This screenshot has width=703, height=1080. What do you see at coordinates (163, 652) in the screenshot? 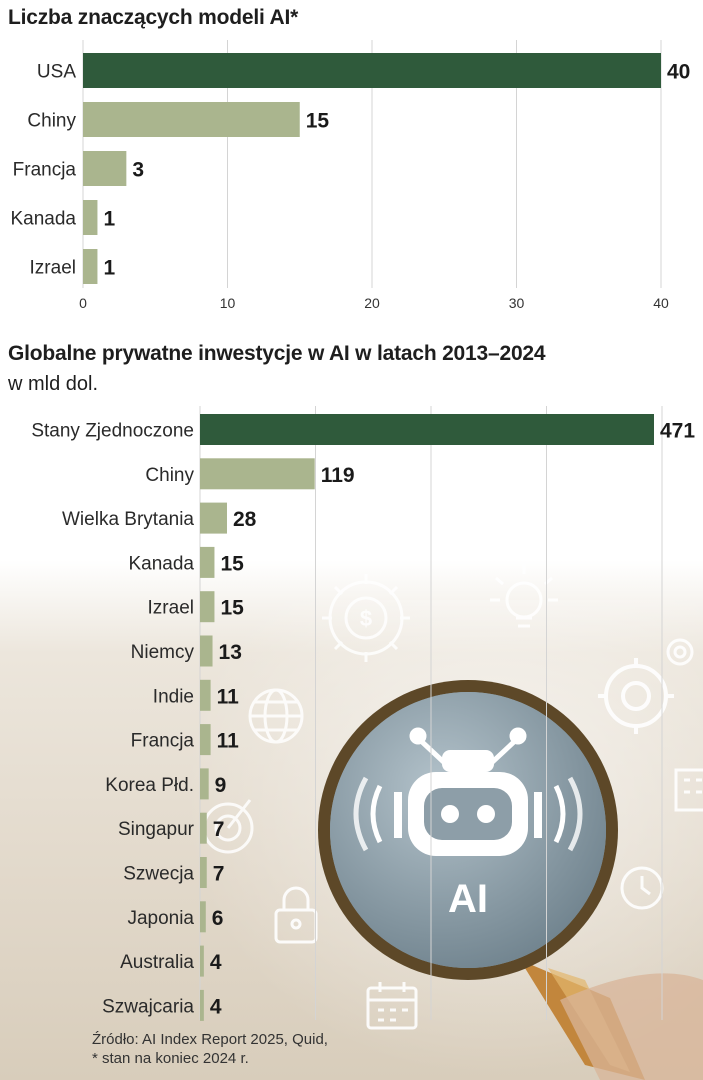
I see `chart2-category-label: Niemcy` at bounding box center [163, 652].